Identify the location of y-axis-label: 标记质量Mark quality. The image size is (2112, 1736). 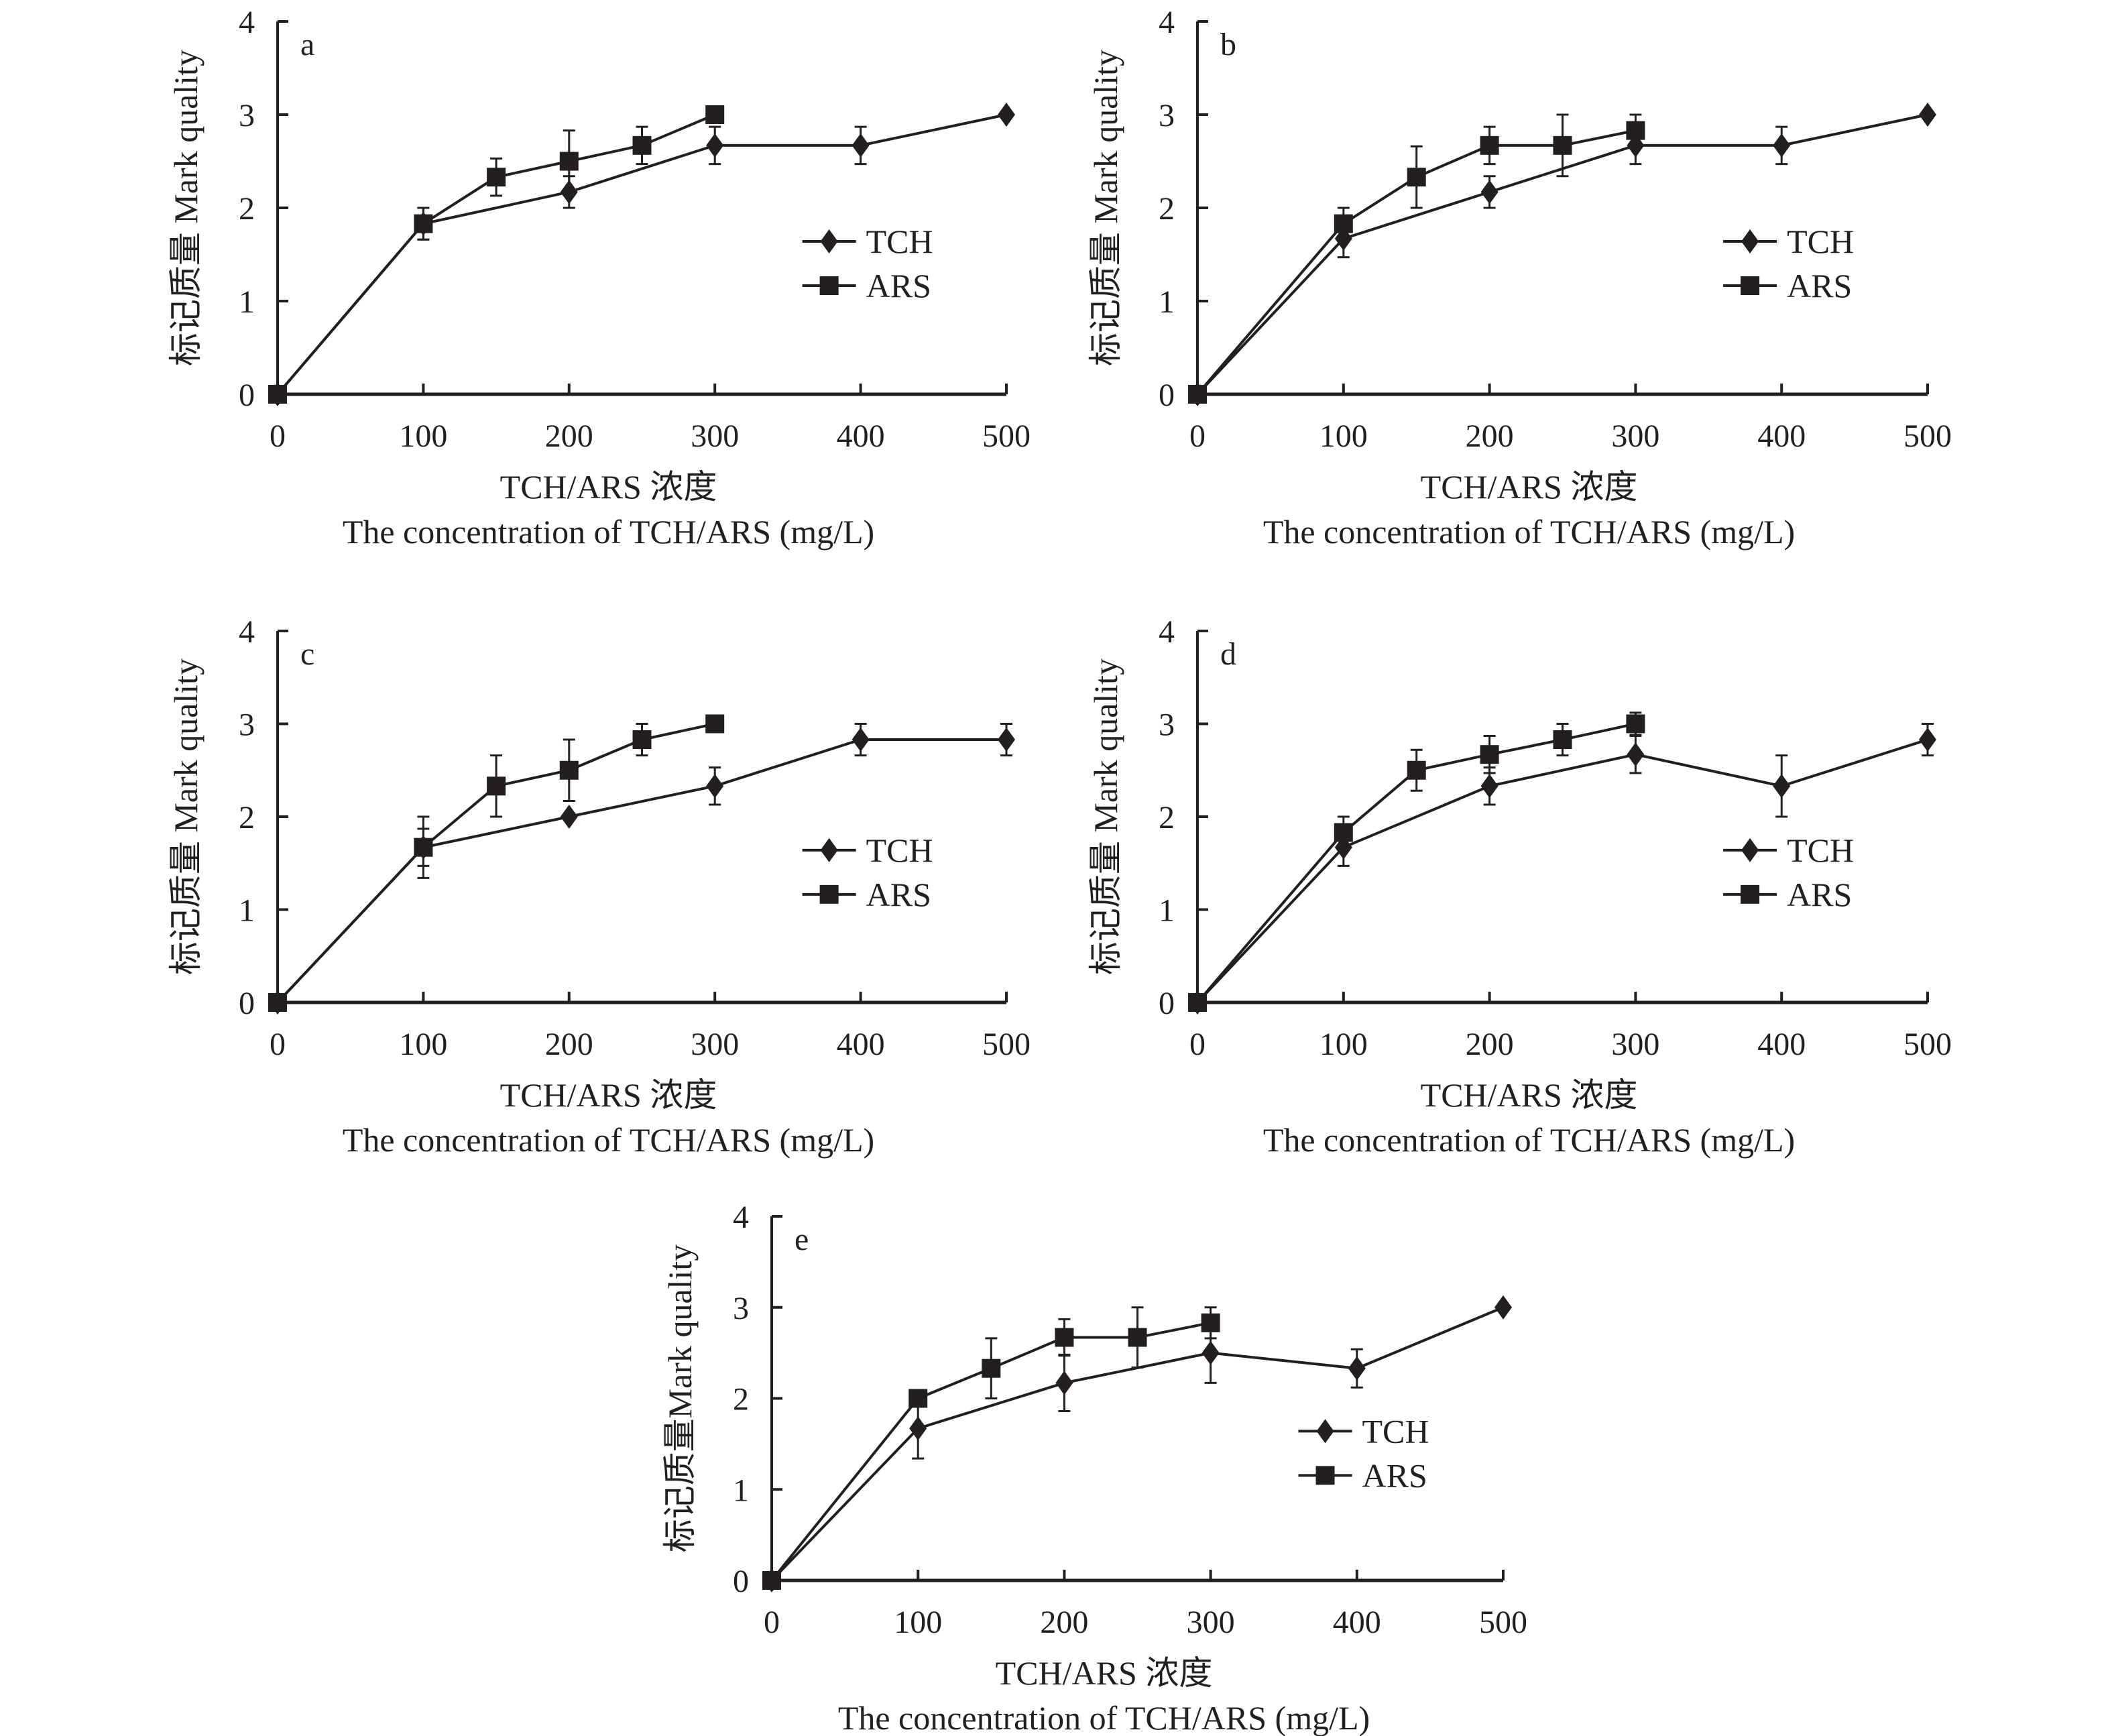
(680, 1399).